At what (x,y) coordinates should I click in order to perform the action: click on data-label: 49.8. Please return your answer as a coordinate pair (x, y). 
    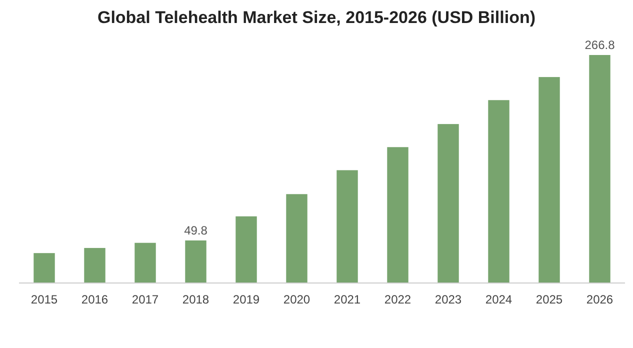
    Looking at the image, I should click on (196, 230).